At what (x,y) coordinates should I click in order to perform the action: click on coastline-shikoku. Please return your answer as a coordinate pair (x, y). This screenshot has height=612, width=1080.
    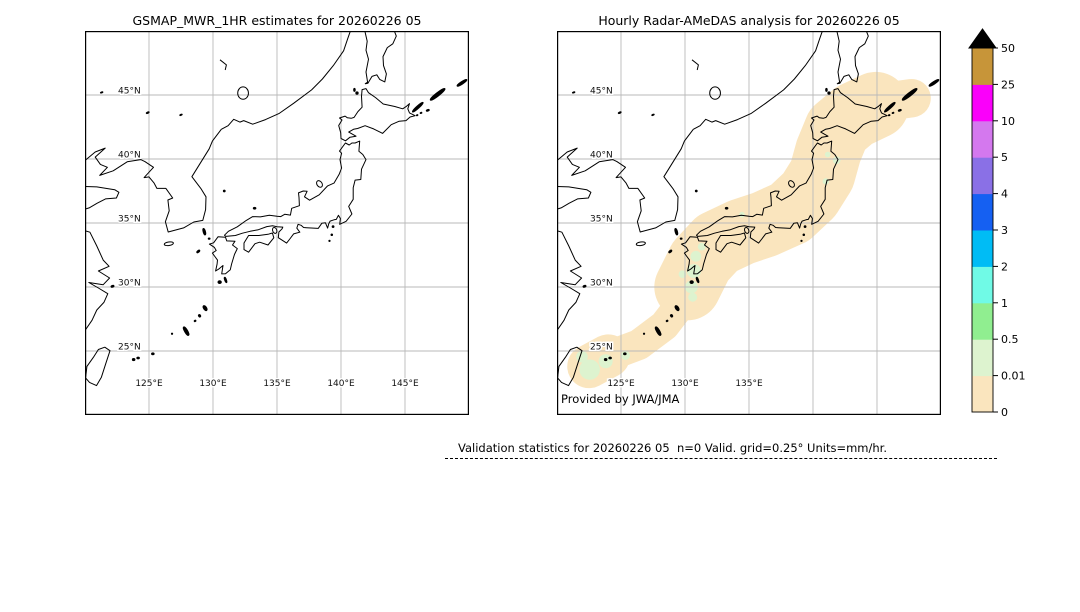
    Looking at the image, I should click on (731, 242).